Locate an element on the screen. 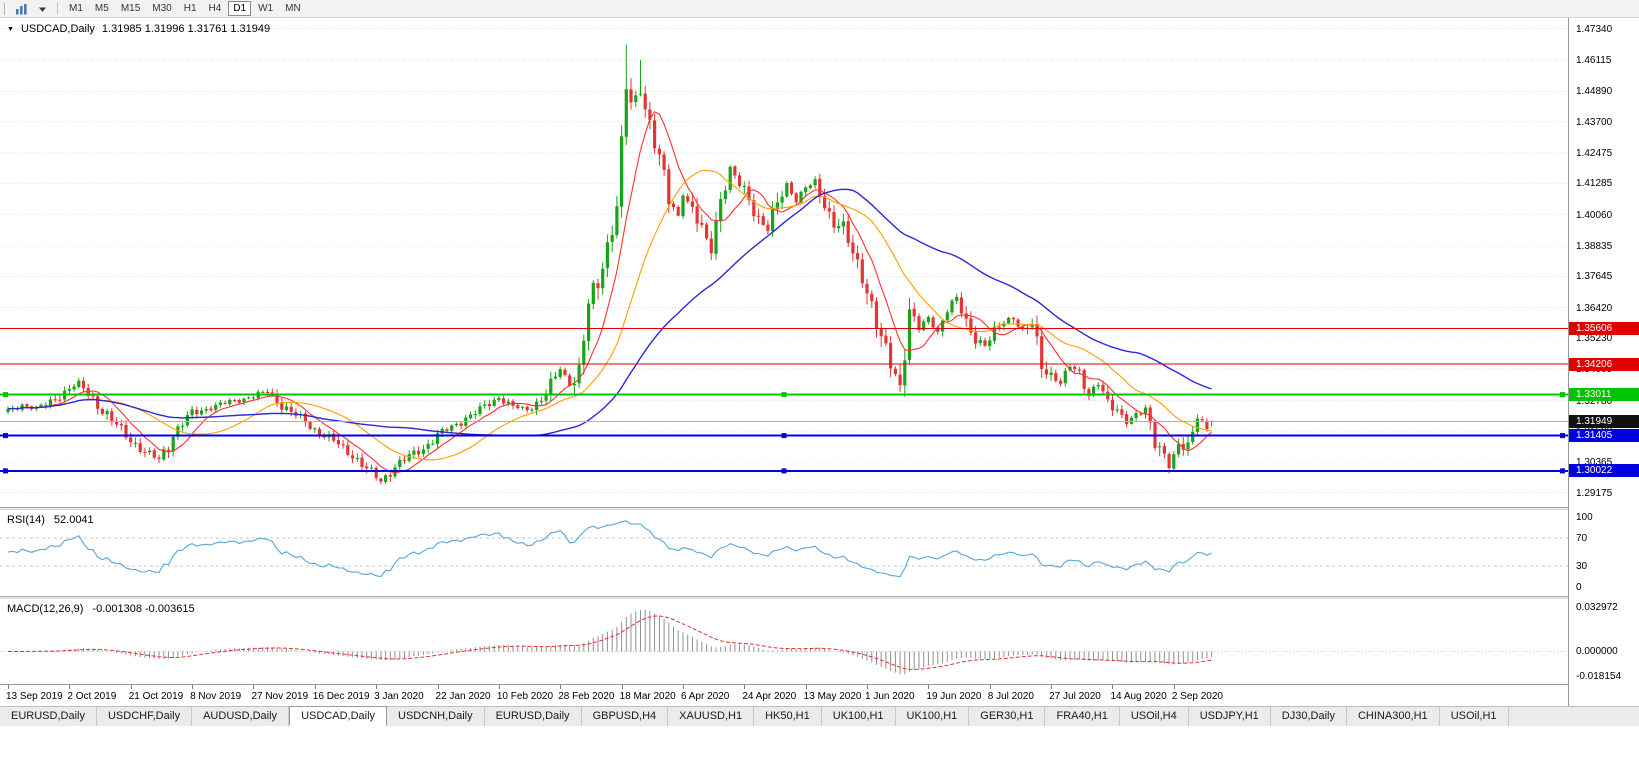 Image resolution: width=1639 pixels, height=761 pixels. timeframe-button-m5: M5 is located at coordinates (101, 8).